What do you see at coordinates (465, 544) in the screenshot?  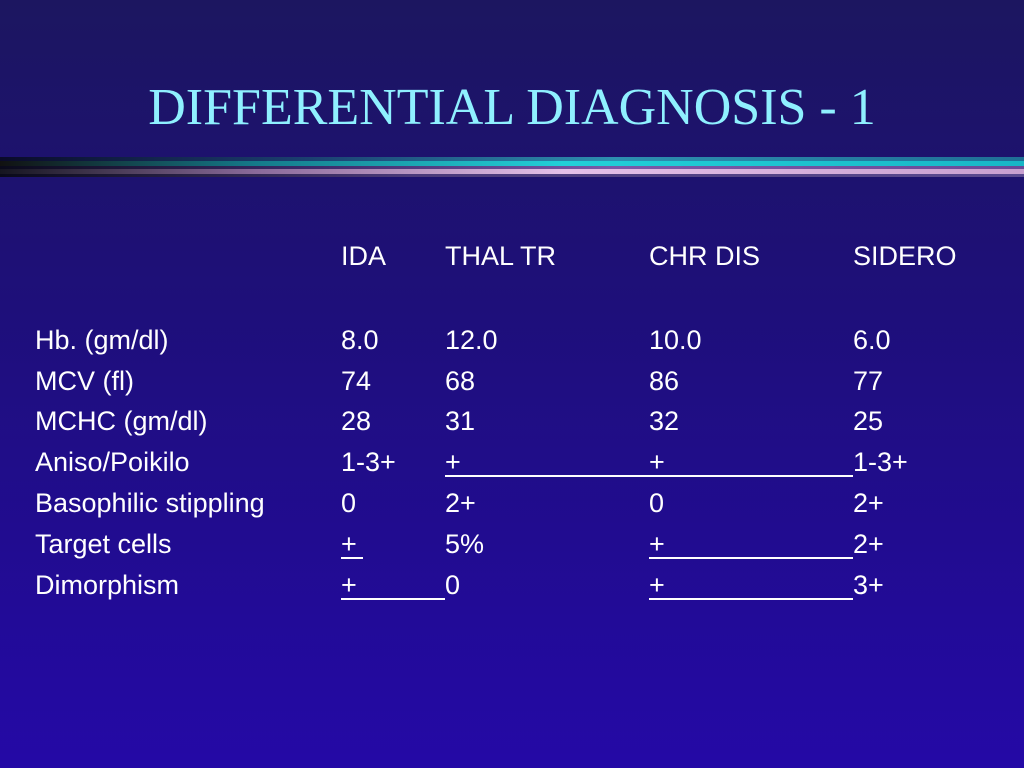 I see `table-cell: 5%` at bounding box center [465, 544].